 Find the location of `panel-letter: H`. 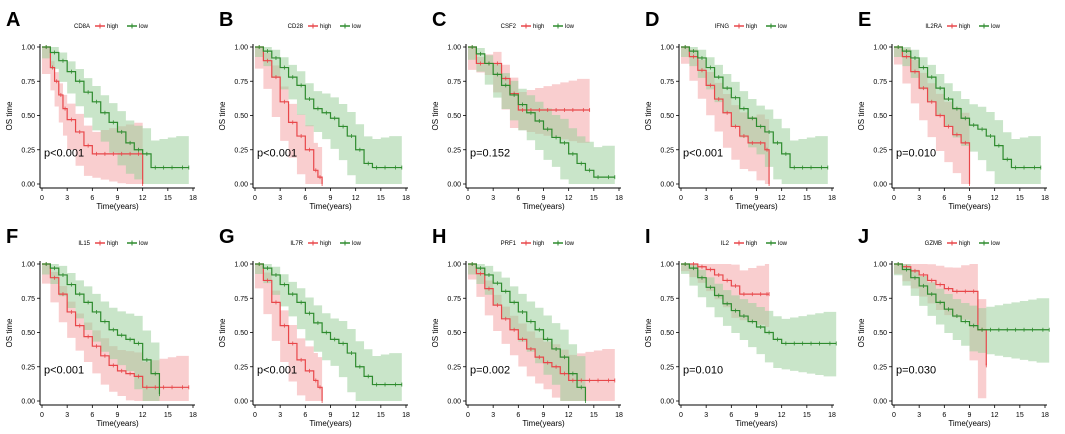

panel-letter: H is located at coordinates (439, 237).